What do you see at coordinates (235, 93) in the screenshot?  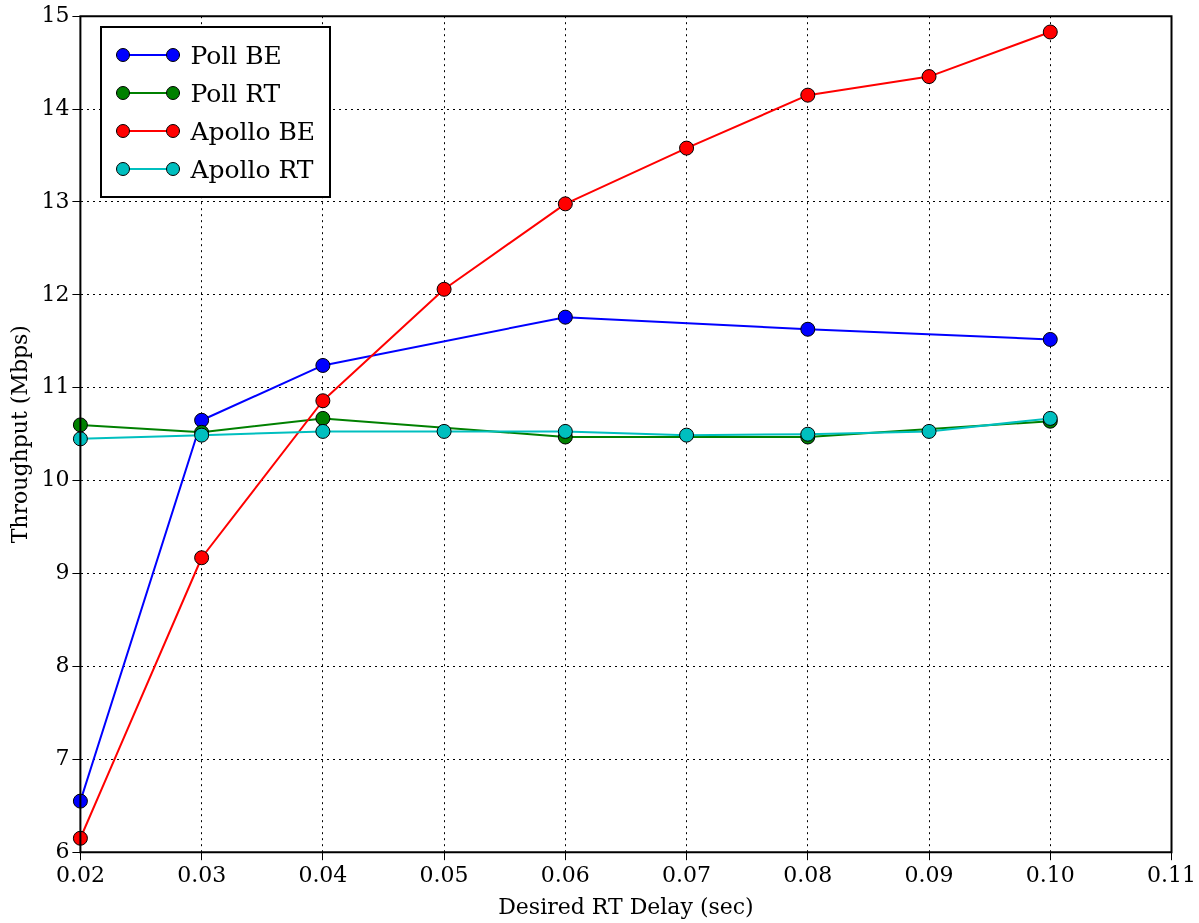 I see `legend-label: Poll RT` at bounding box center [235, 93].